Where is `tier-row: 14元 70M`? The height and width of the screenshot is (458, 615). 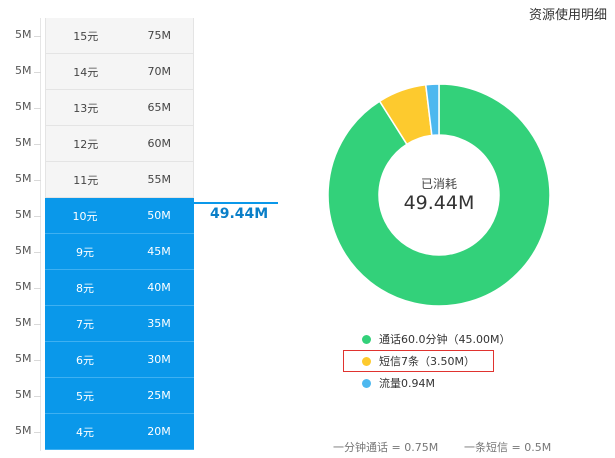
tier-row: 14元 70M is located at coordinates (119, 72).